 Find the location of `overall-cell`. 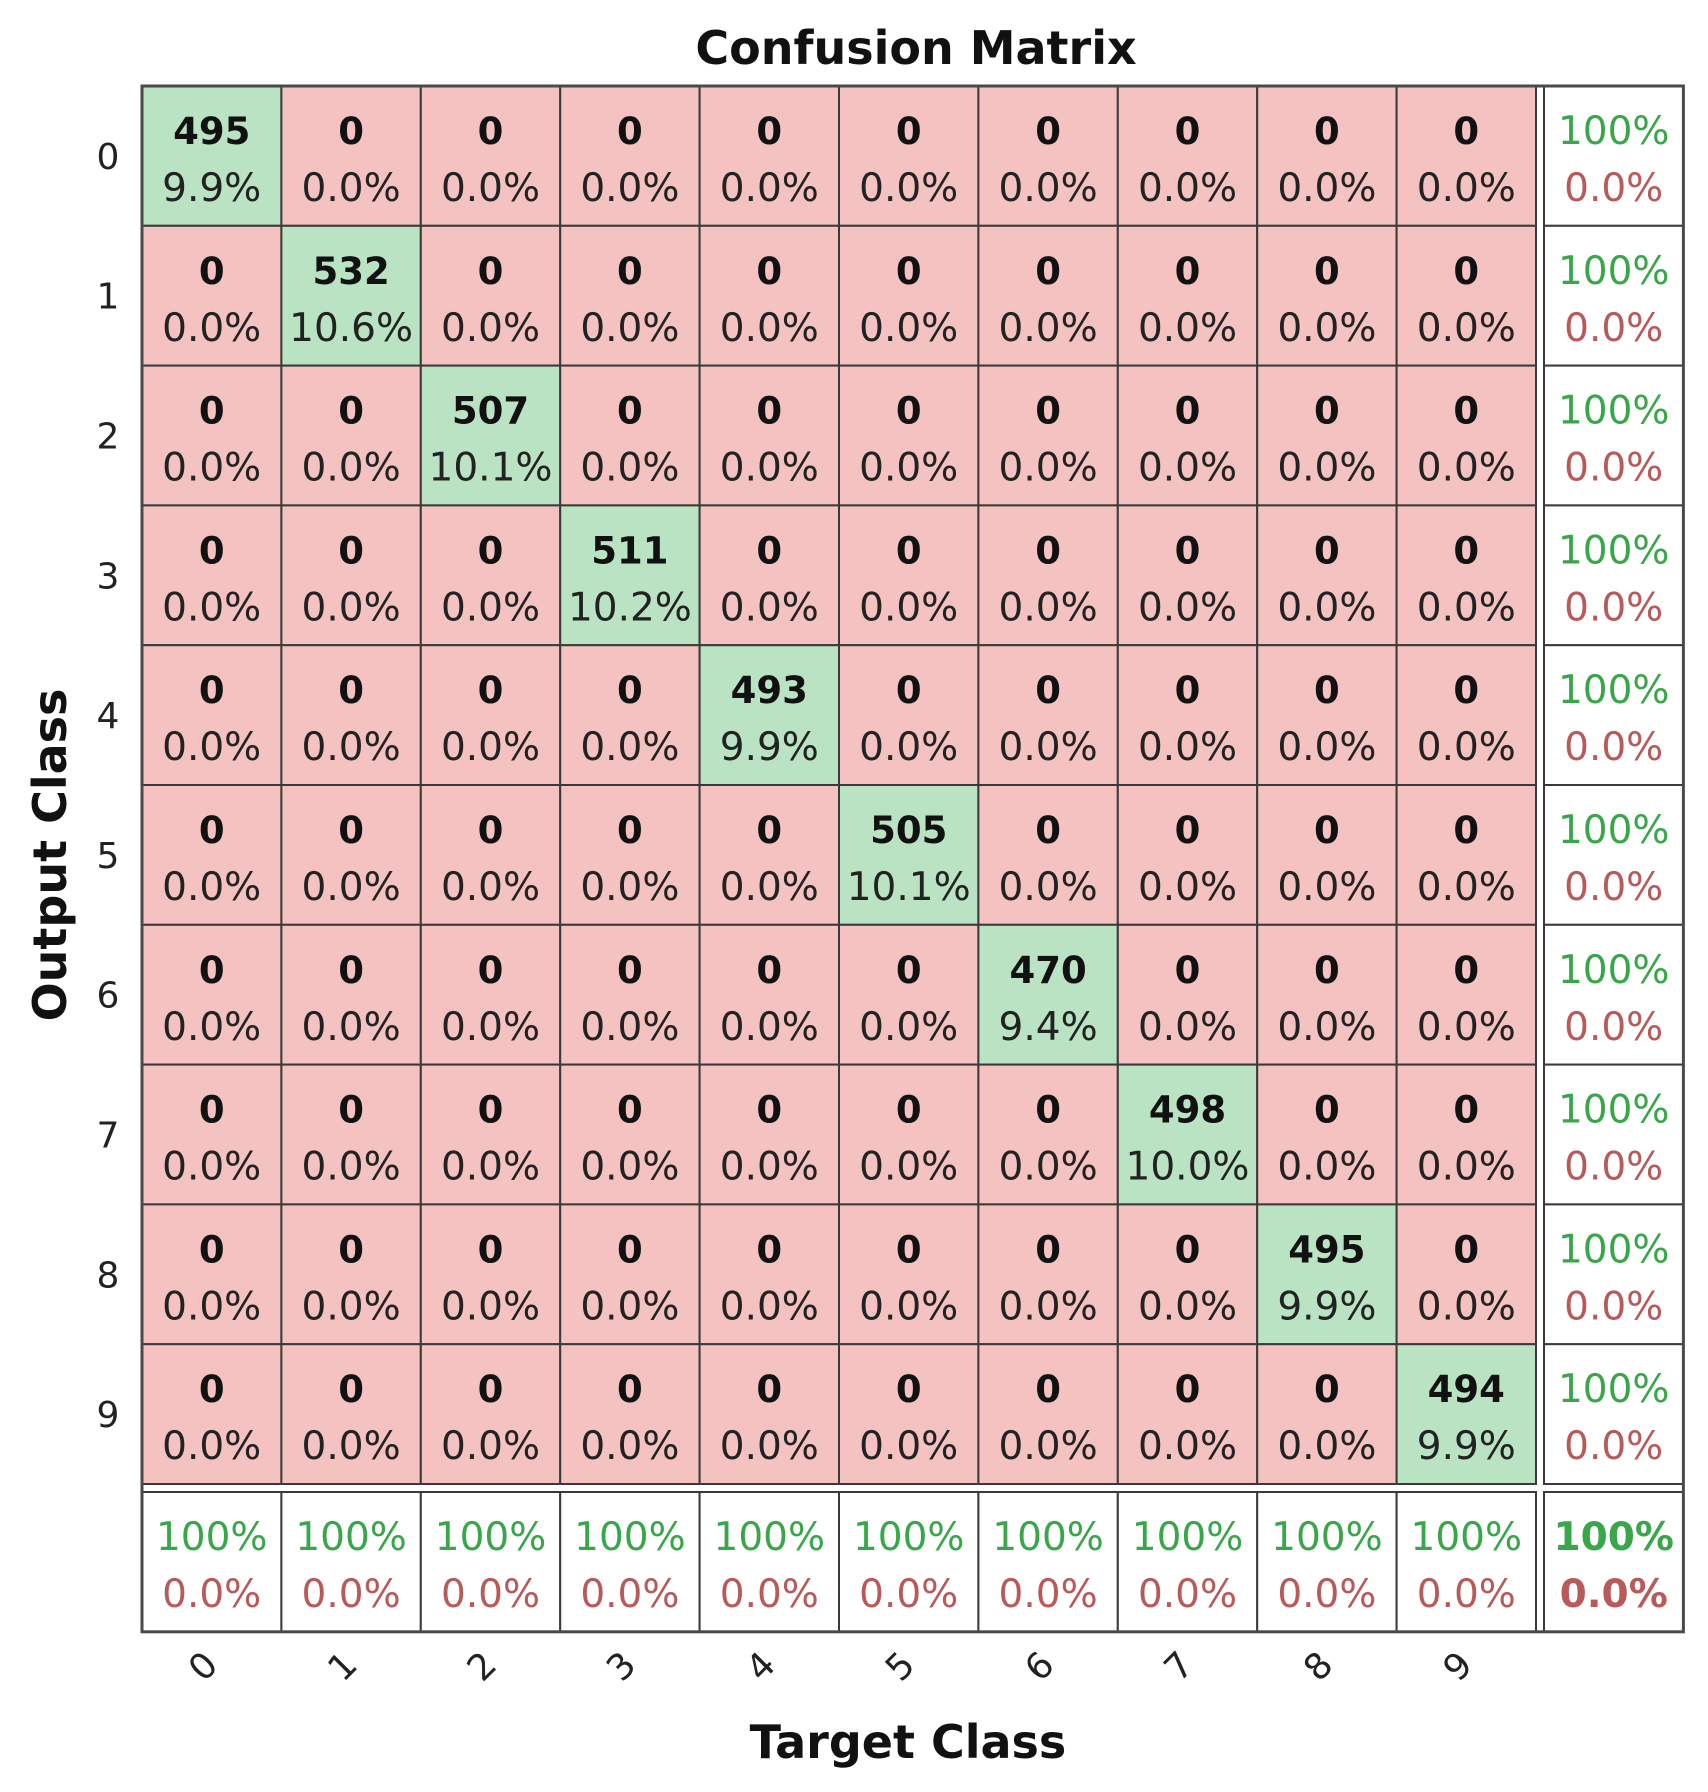

overall-cell is located at coordinates (1614, 1562).